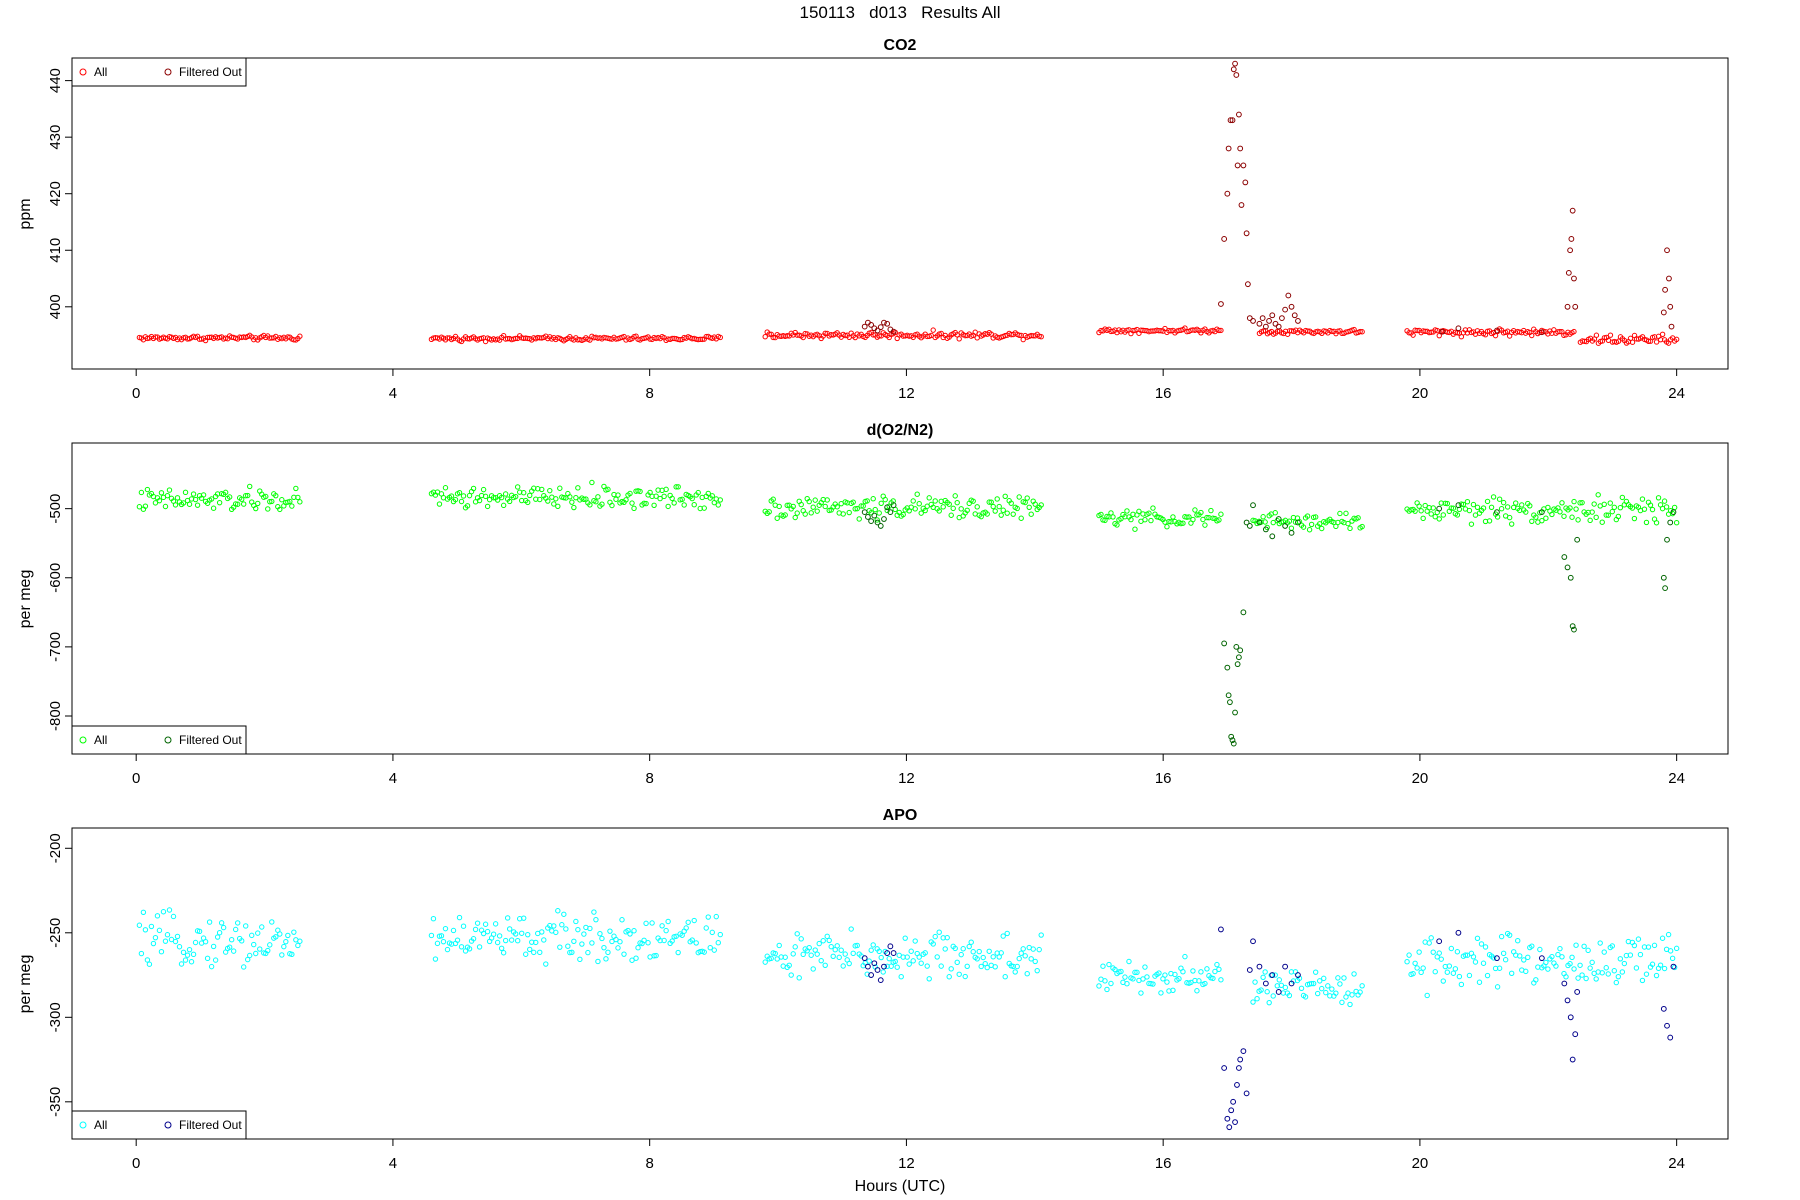 The height and width of the screenshot is (1200, 1800). I want to click on apo-y-axis: -200 -250 -300 -350, so click(59, 975).